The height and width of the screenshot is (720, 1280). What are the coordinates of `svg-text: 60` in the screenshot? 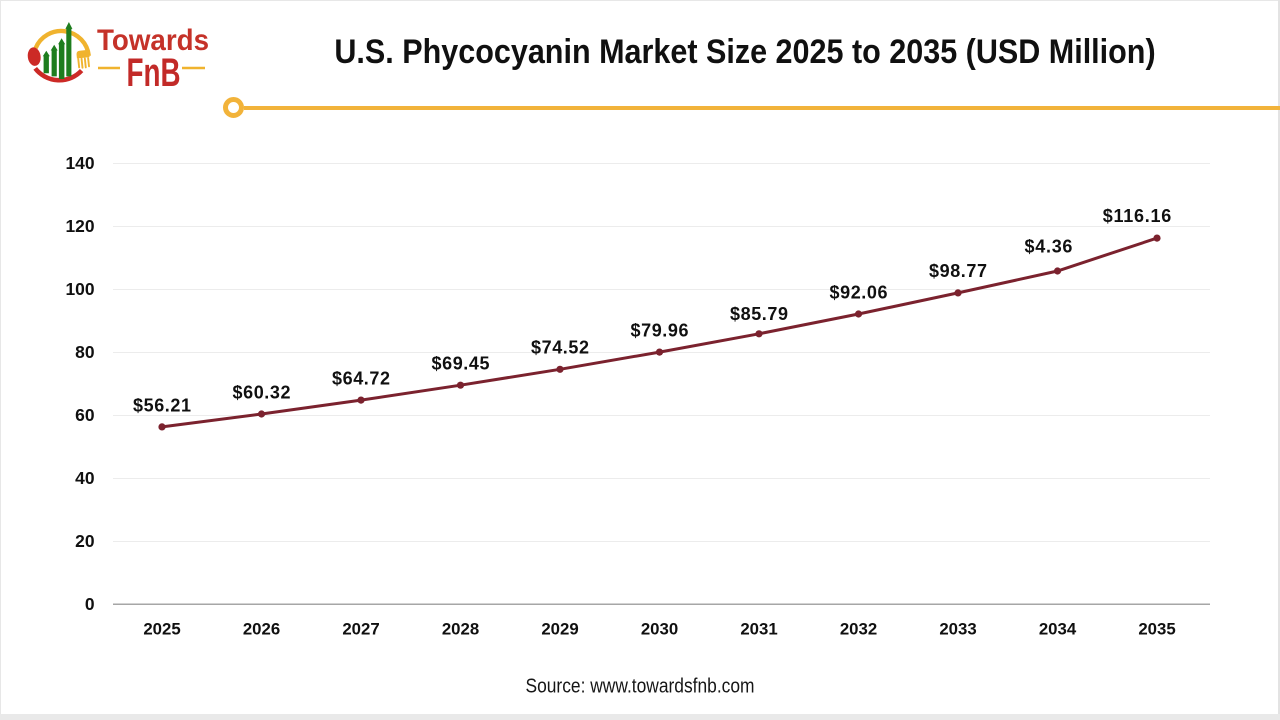 It's located at (84, 415).